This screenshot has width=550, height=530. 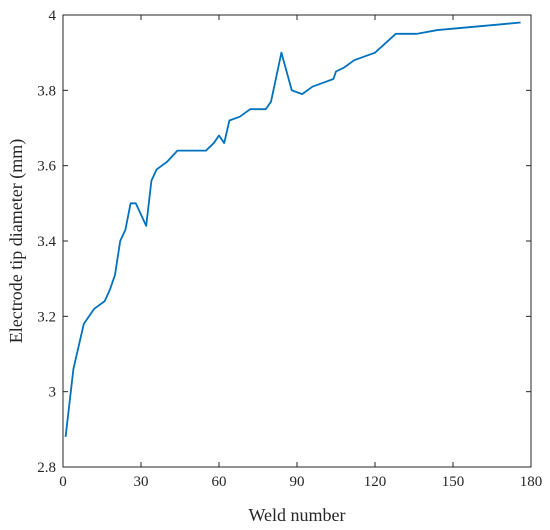 What do you see at coordinates (375, 482) in the screenshot?
I see `x-tick-label: 120` at bounding box center [375, 482].